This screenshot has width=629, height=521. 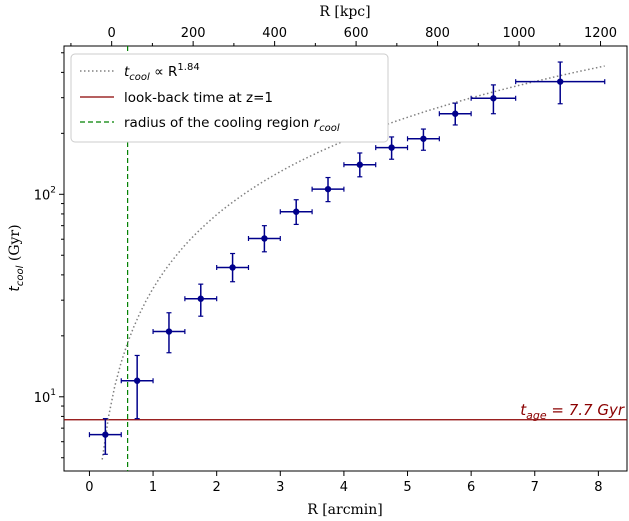 What do you see at coordinates (600, 33) in the screenshot?
I see `x2-tick-label: 1200` at bounding box center [600, 33].